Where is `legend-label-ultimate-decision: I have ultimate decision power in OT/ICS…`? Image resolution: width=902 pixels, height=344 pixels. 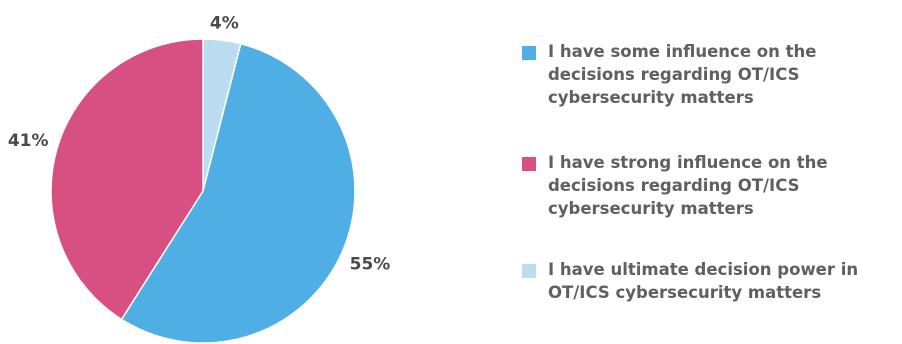
legend-label-ultimate-decision: I have ultimate decision power in OT/ICS… is located at coordinates (703, 281).